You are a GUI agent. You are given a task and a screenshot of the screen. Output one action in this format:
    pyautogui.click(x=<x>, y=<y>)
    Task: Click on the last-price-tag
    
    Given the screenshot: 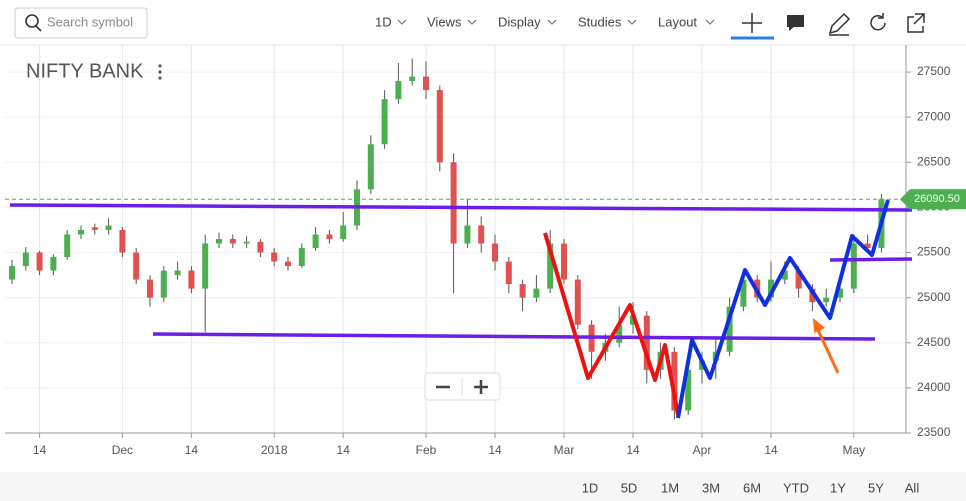 What is the action you would take?
    pyautogui.click(x=933, y=199)
    